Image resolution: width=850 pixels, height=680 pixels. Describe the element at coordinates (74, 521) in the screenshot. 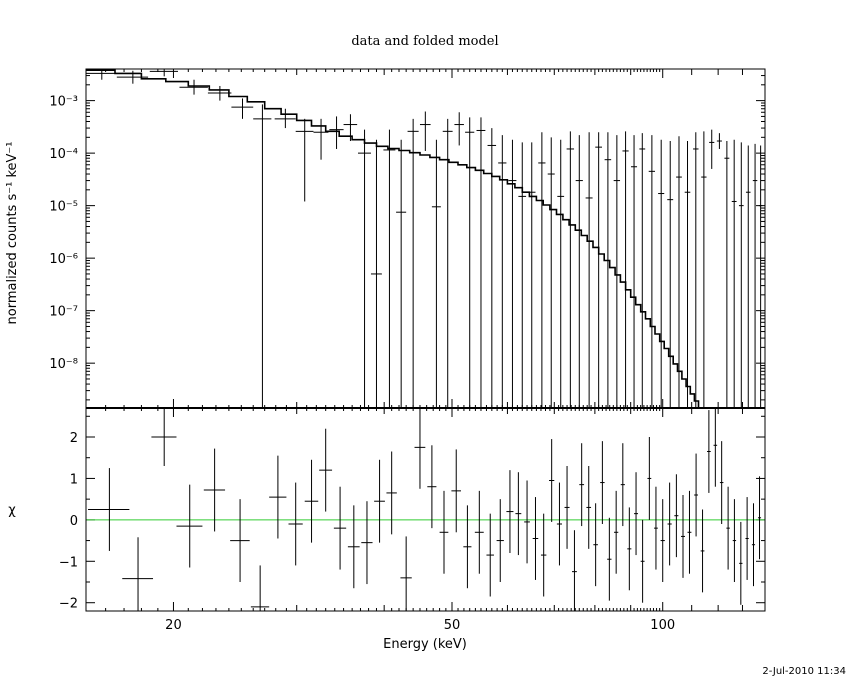

I see `chi-tick-label: 0` at that location.